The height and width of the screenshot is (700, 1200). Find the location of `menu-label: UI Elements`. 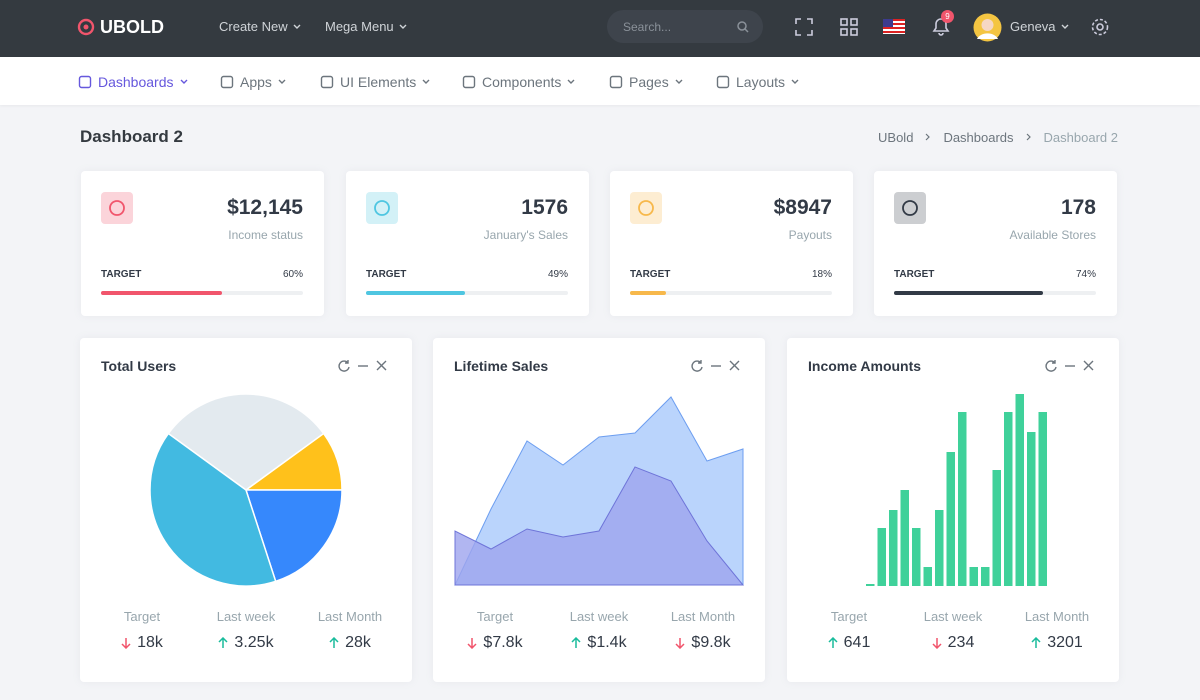

menu-label: UI Elements is located at coordinates (378, 82).